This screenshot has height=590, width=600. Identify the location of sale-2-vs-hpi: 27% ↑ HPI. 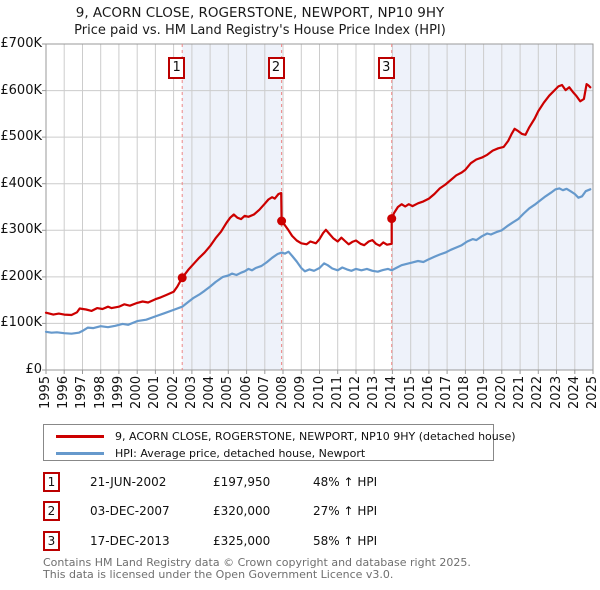
(345, 511).